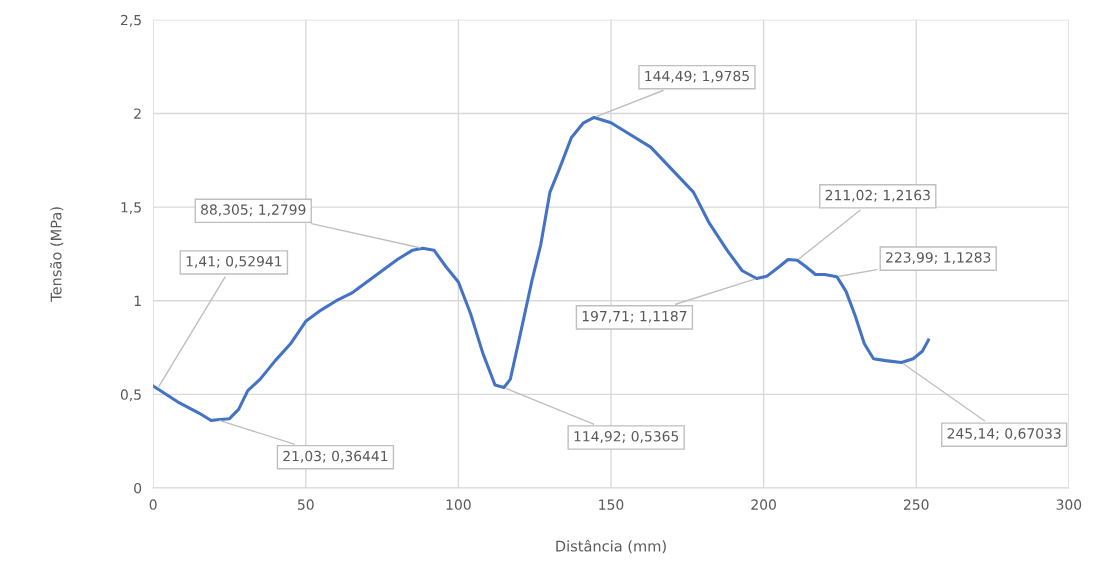  What do you see at coordinates (634, 316) in the screenshot?
I see `annotation: 197,71; 1,1187` at bounding box center [634, 316].